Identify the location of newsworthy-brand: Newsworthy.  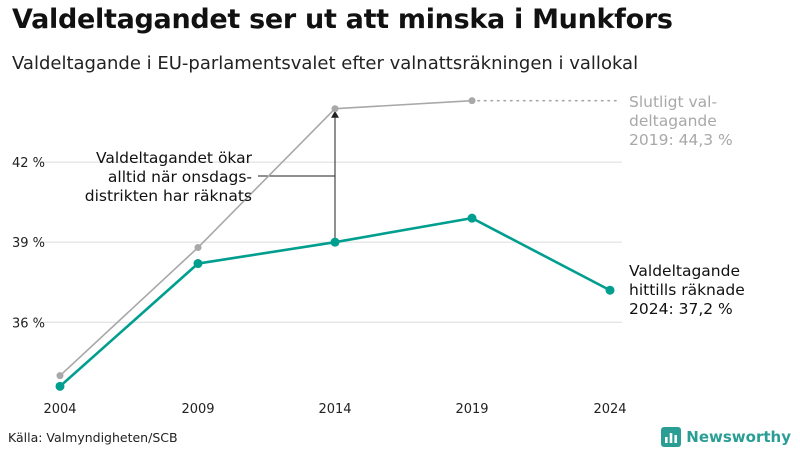
(726, 437).